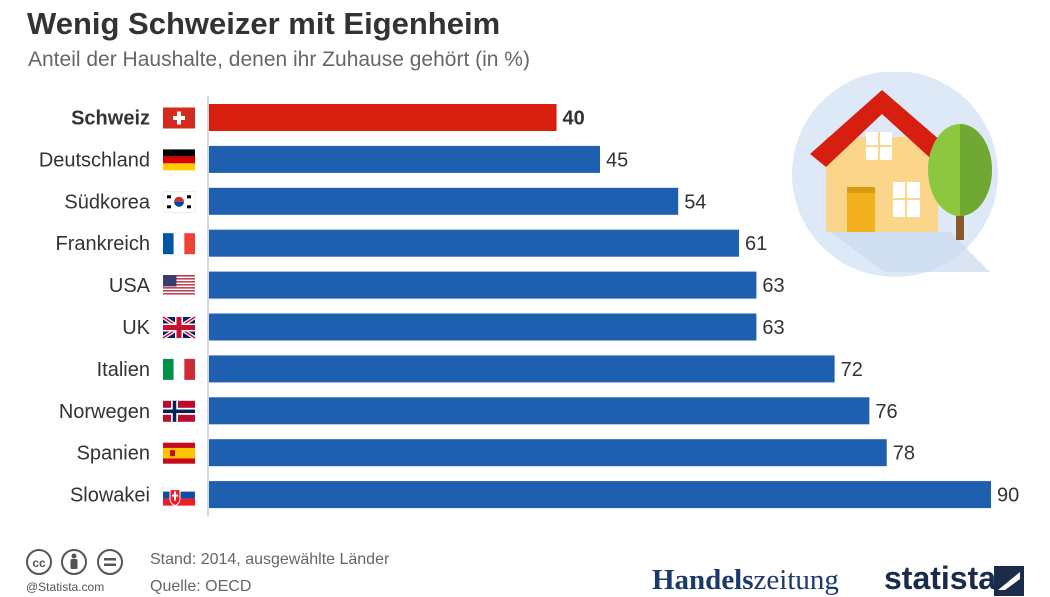 The image size is (1050, 597). What do you see at coordinates (474, 243) in the screenshot?
I see `bar-frankreich` at bounding box center [474, 243].